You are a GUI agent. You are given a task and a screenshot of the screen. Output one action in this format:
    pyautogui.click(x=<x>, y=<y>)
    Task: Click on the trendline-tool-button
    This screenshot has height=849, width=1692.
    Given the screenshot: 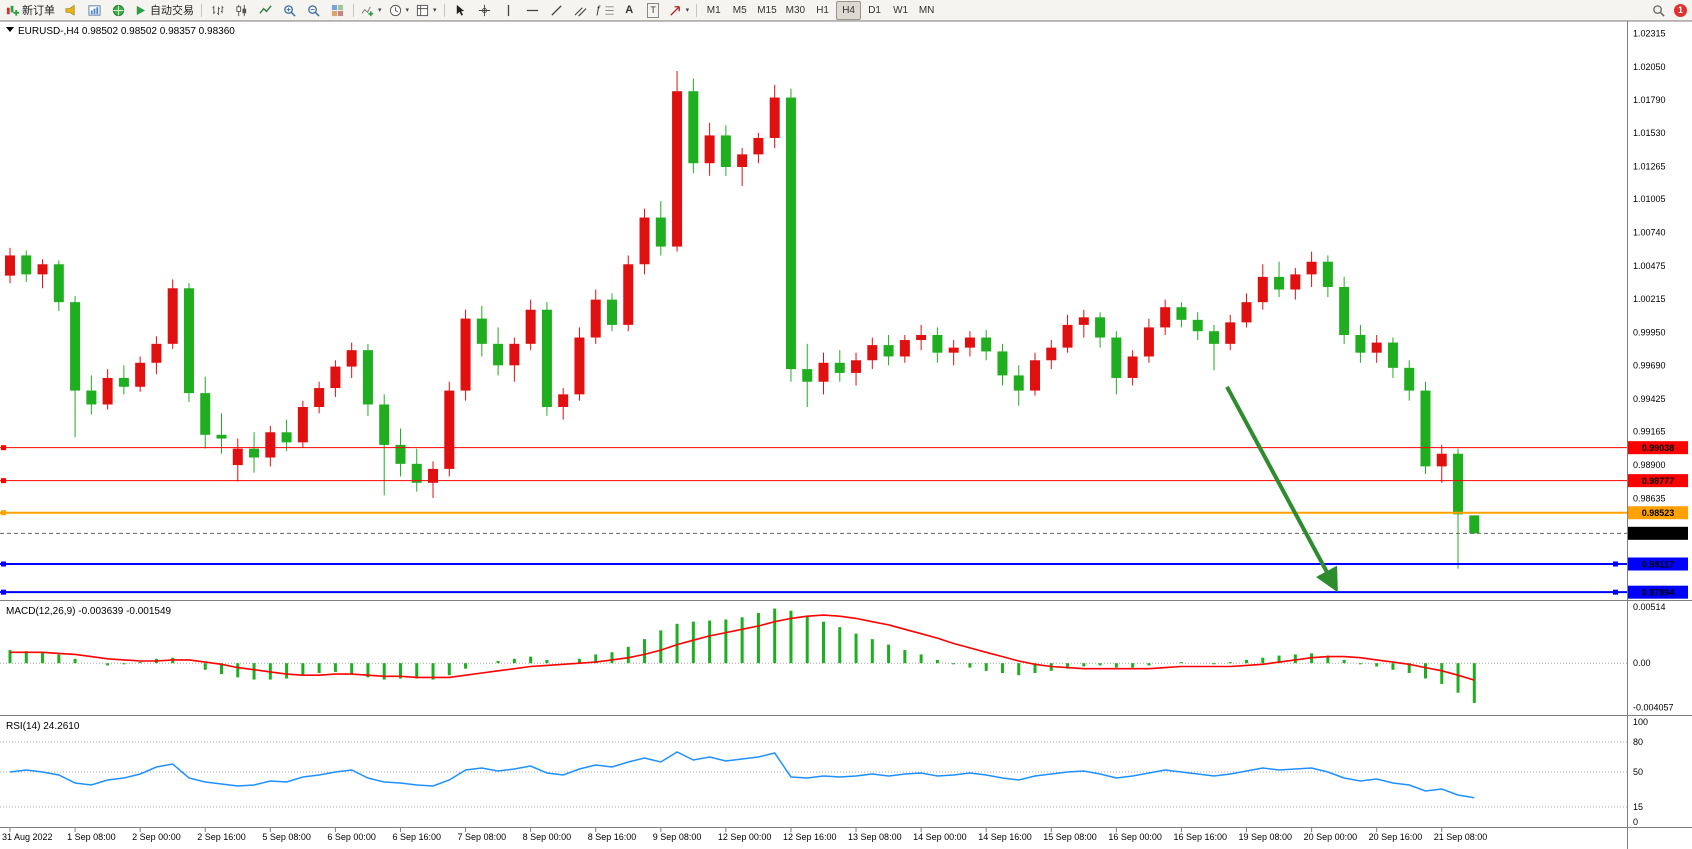 What is the action you would take?
    pyautogui.click(x=556, y=10)
    